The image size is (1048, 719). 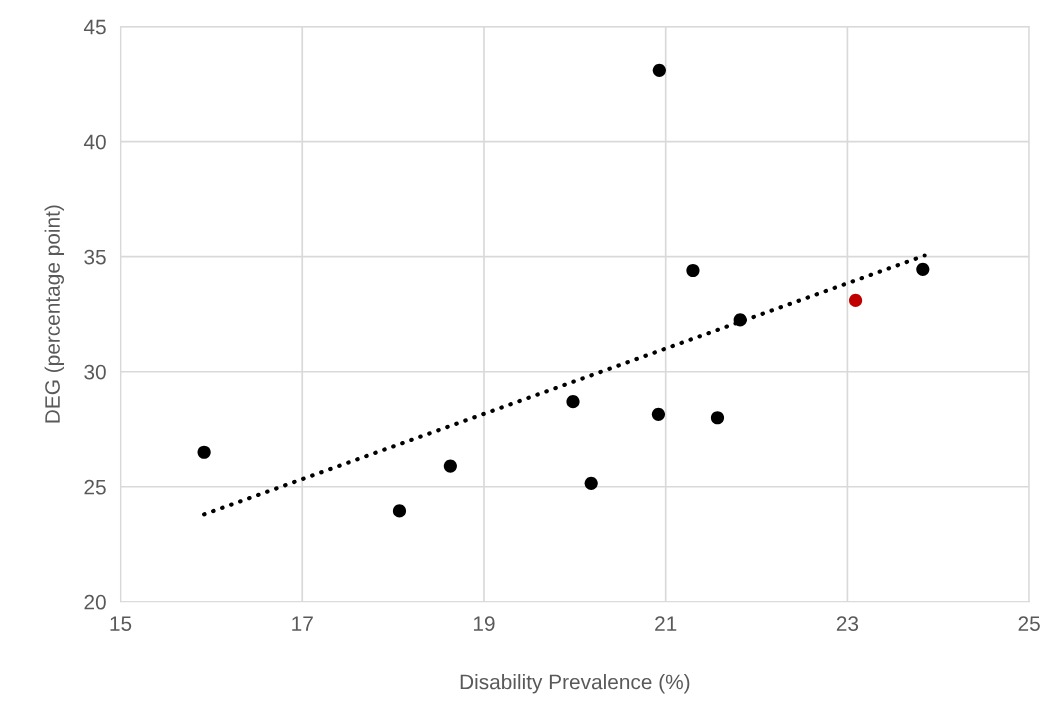 I want to click on x-tick-label: 21, so click(x=666, y=623).